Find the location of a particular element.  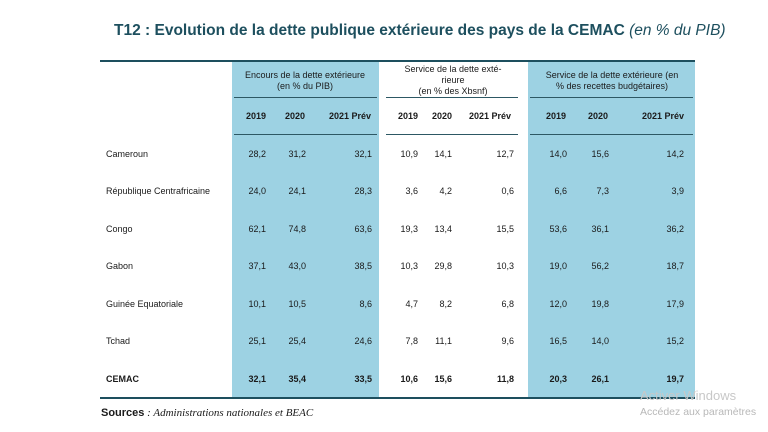

table-cell-total: 11,8 is located at coordinates (505, 379).